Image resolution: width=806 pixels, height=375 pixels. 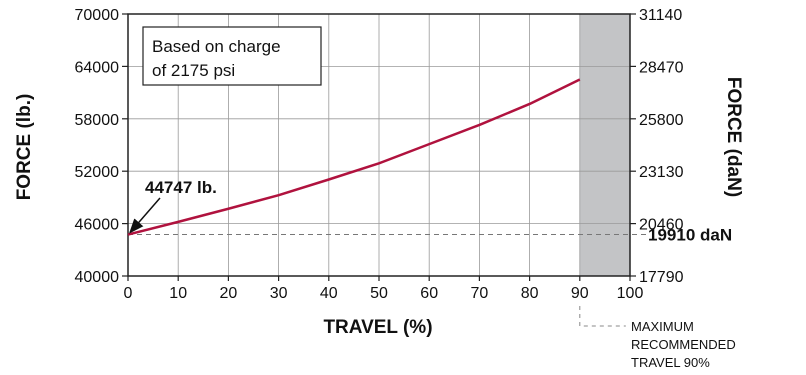 I want to click on y2-tick-label: 28470, so click(x=661, y=67).